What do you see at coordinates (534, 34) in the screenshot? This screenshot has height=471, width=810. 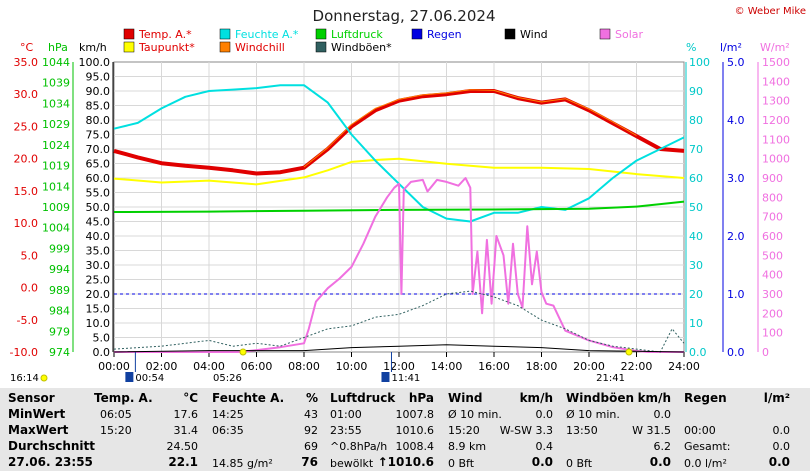 I see `legend-label: Wind` at bounding box center [534, 34].